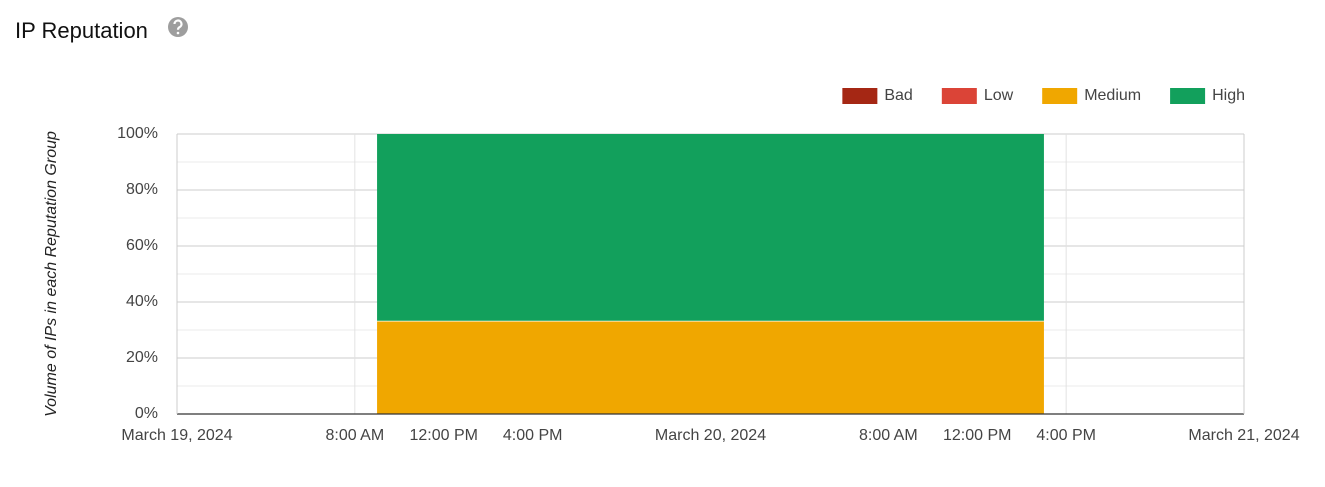  Describe the element at coordinates (710, 367) in the screenshot. I see `area` at that location.